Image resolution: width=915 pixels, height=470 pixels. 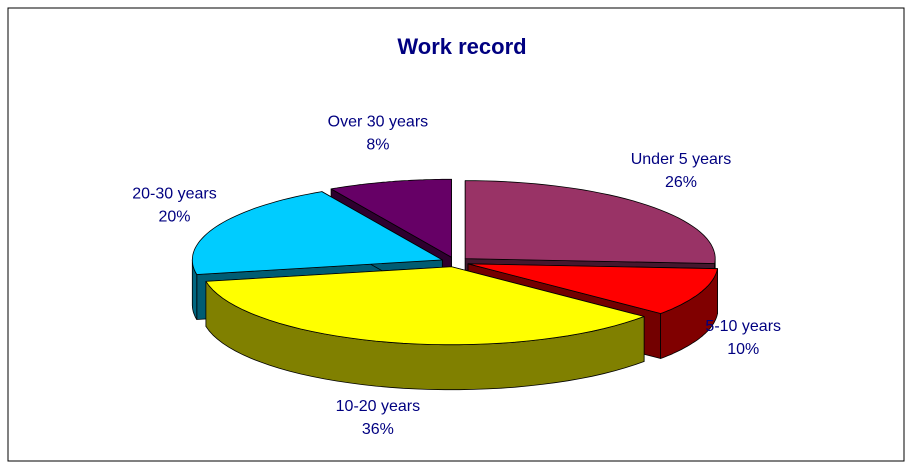 I want to click on pie-slice, so click(x=425, y=328).